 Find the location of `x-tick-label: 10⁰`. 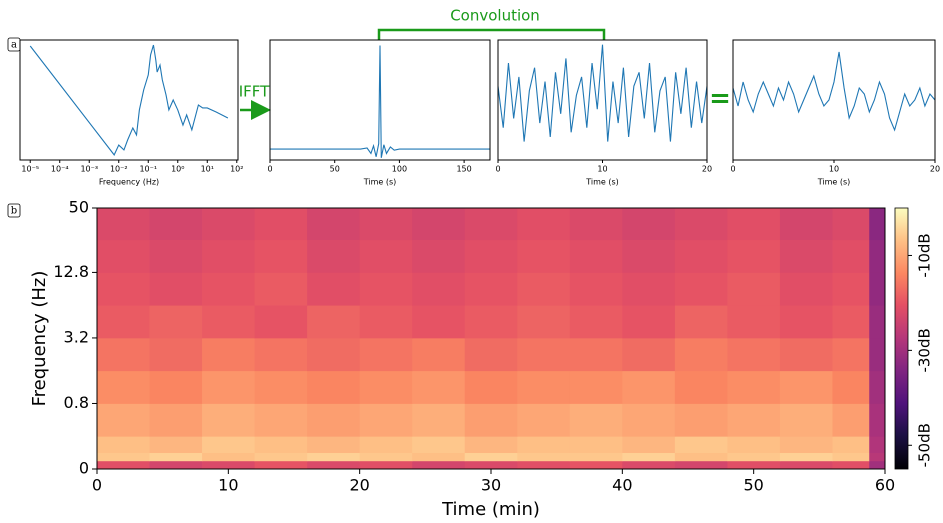

x-tick-label: 10⁰ is located at coordinates (177, 169).